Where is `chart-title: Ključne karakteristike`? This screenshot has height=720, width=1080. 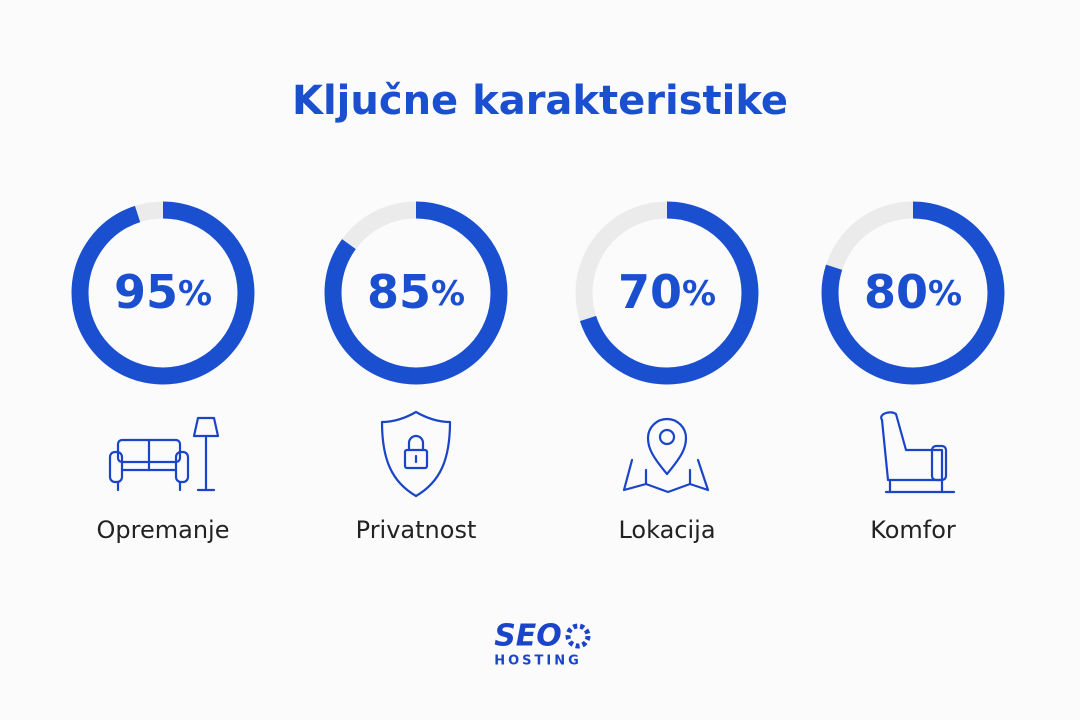
chart-title: Ključne karakteristike is located at coordinates (540, 101).